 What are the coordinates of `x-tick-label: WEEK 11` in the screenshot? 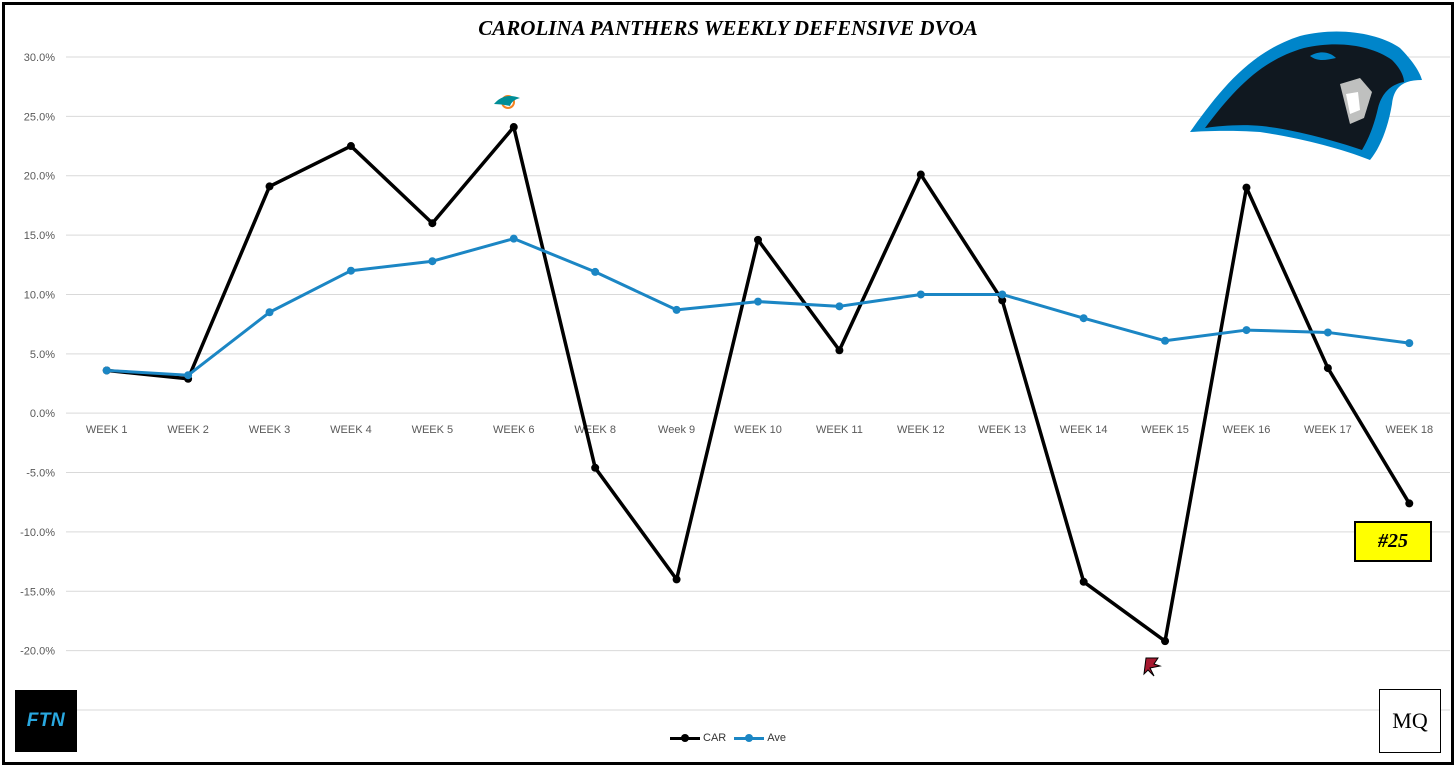 It's located at (839, 430).